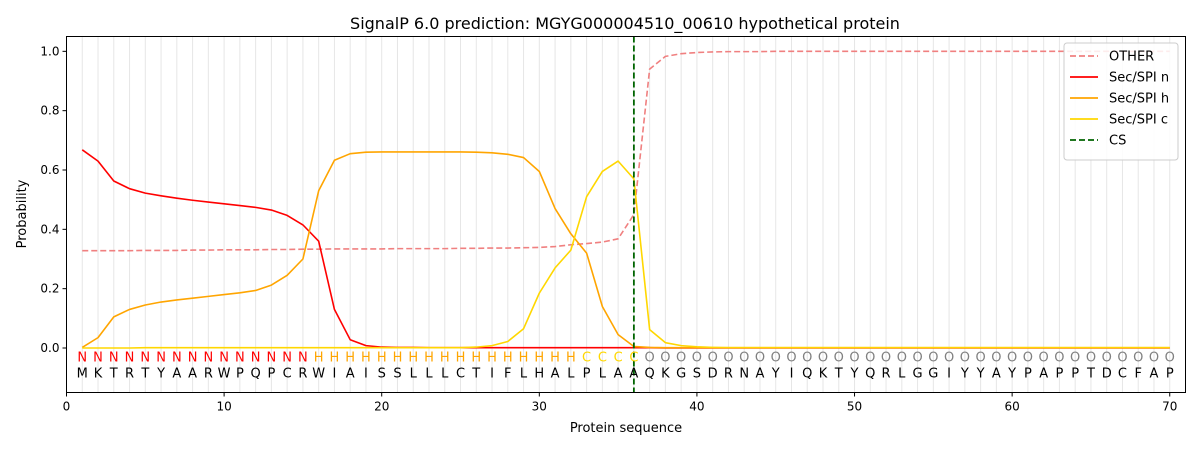 This screenshot has height=454, width=1200. What do you see at coordinates (318, 374) in the screenshot?
I see `residue-label: W` at bounding box center [318, 374].